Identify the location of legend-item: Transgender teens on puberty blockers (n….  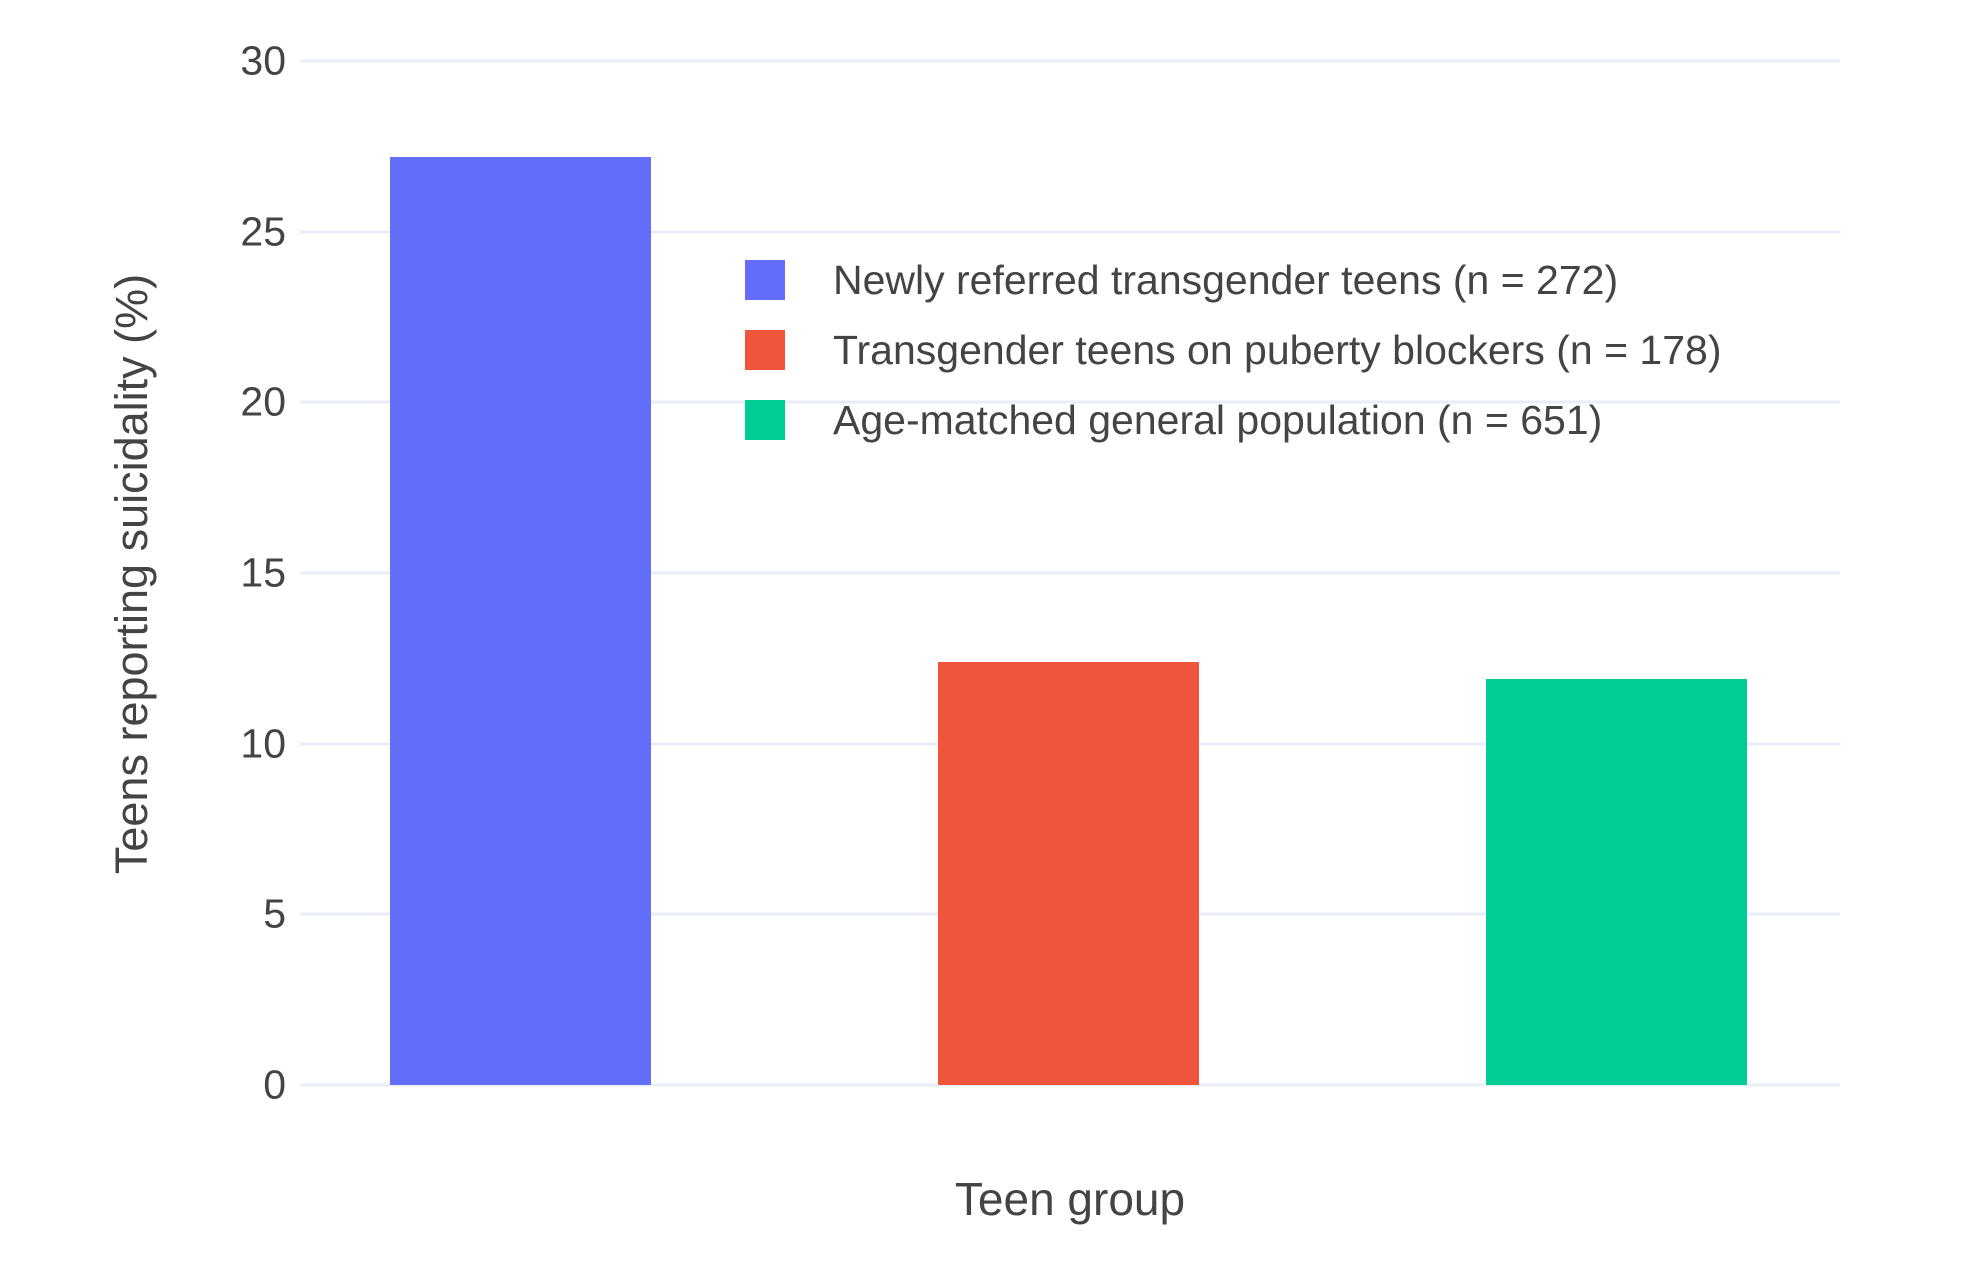
(1233, 350).